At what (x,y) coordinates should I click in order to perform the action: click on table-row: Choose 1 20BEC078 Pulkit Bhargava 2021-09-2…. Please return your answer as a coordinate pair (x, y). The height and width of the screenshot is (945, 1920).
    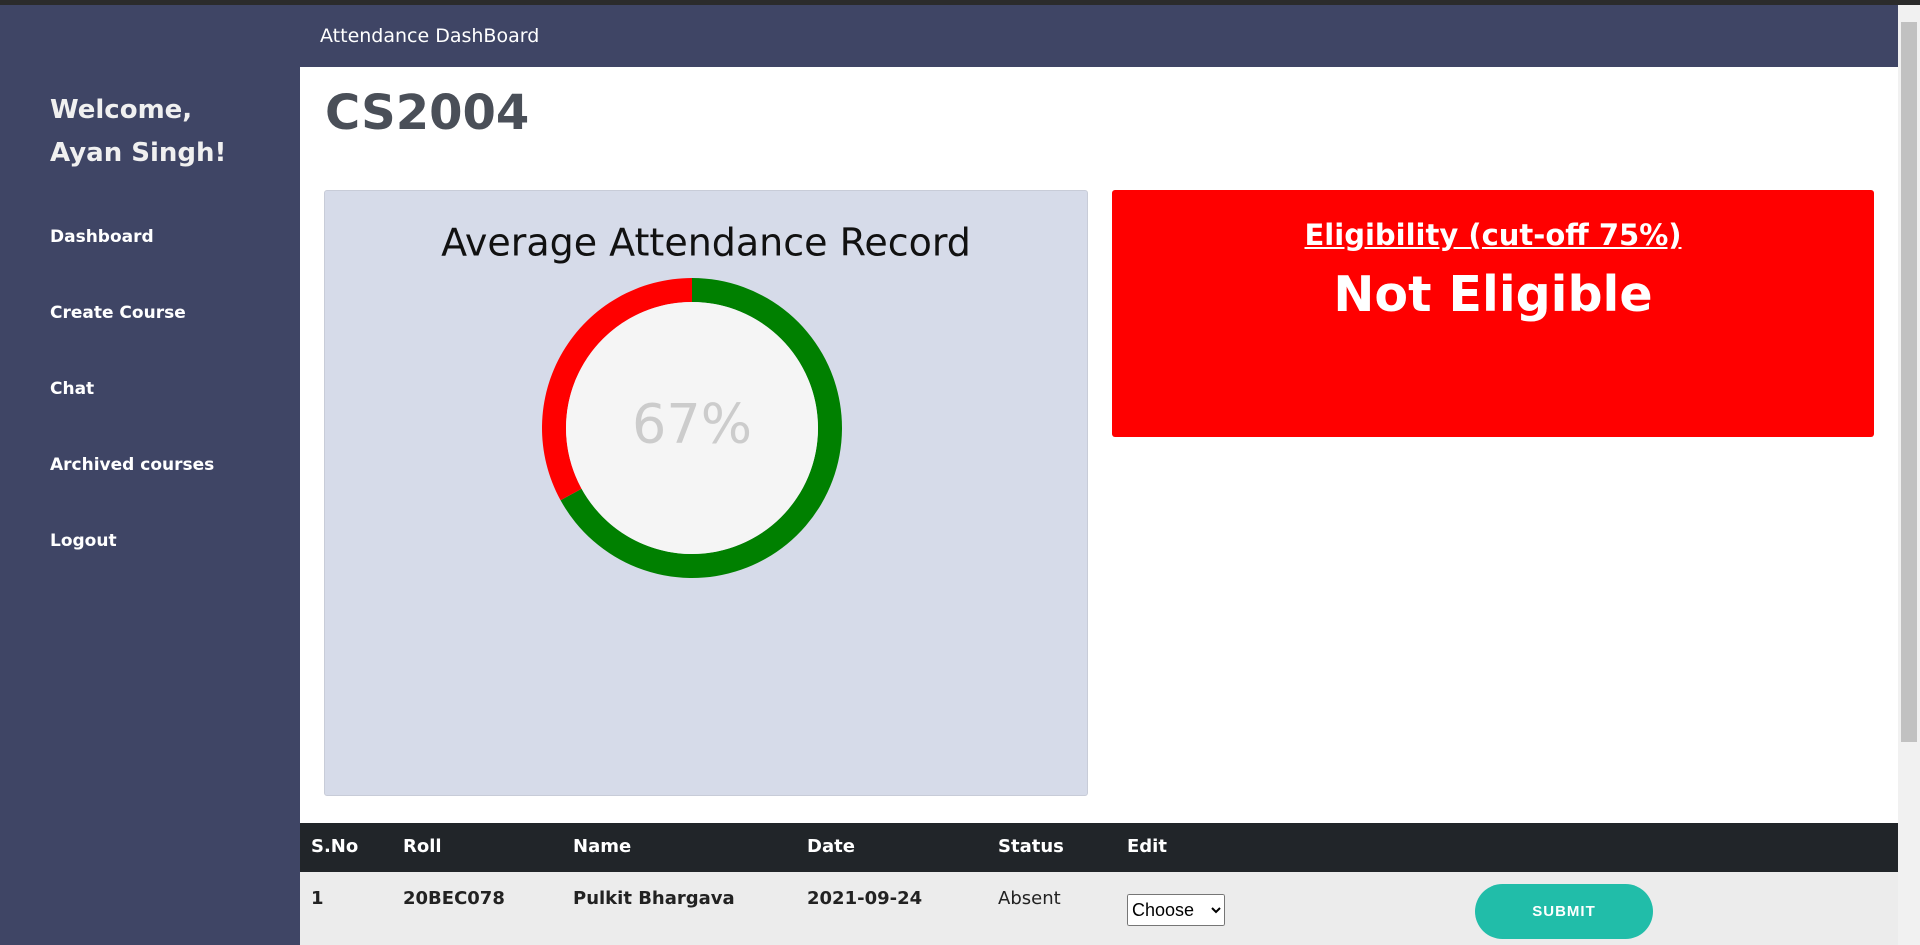
    Looking at the image, I should click on (1099, 908).